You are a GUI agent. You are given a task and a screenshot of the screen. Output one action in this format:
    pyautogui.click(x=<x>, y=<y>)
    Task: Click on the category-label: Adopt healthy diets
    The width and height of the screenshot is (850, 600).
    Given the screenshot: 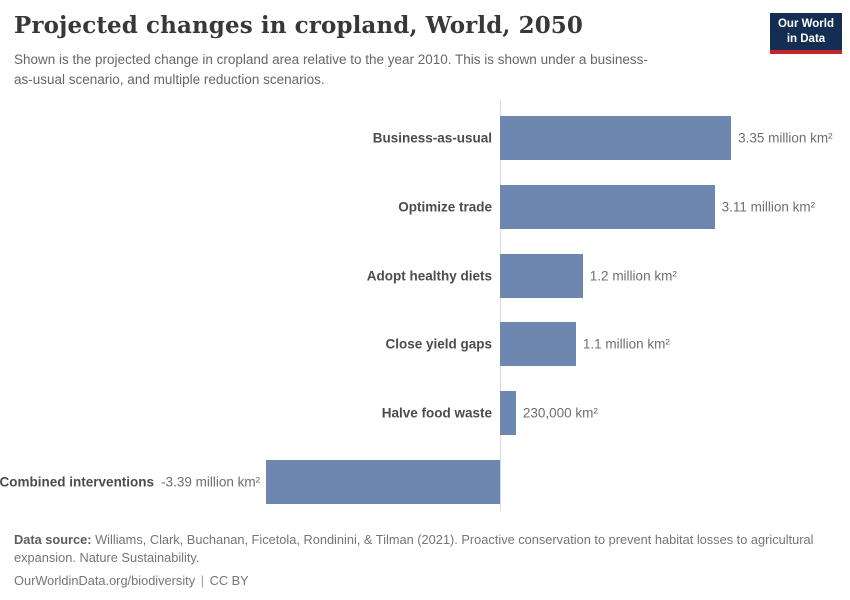 What is the action you would take?
    pyautogui.click(x=429, y=276)
    